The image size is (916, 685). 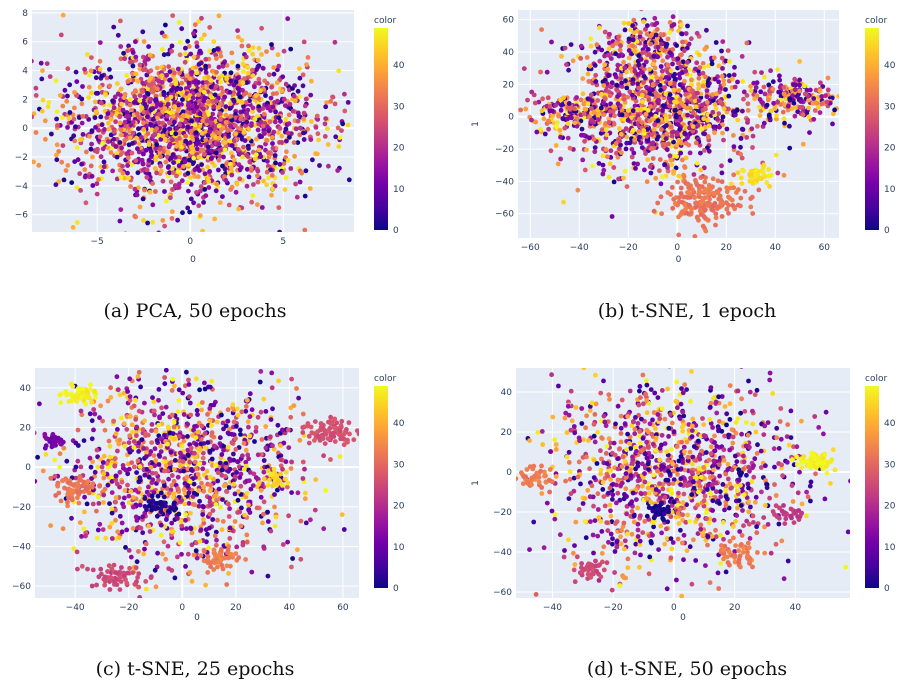 What do you see at coordinates (677, 248) in the screenshot?
I see `x-tick-label: 0` at bounding box center [677, 248].